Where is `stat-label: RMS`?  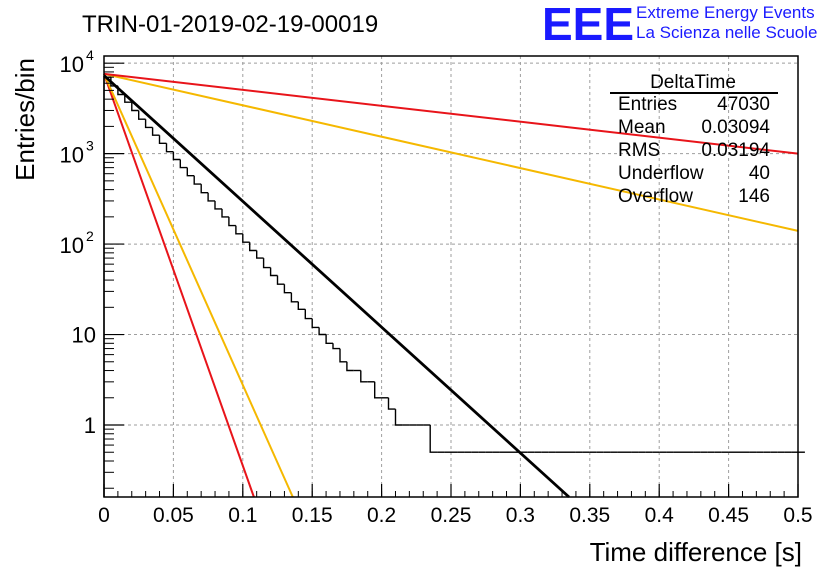
stat-label: RMS is located at coordinates (639, 150).